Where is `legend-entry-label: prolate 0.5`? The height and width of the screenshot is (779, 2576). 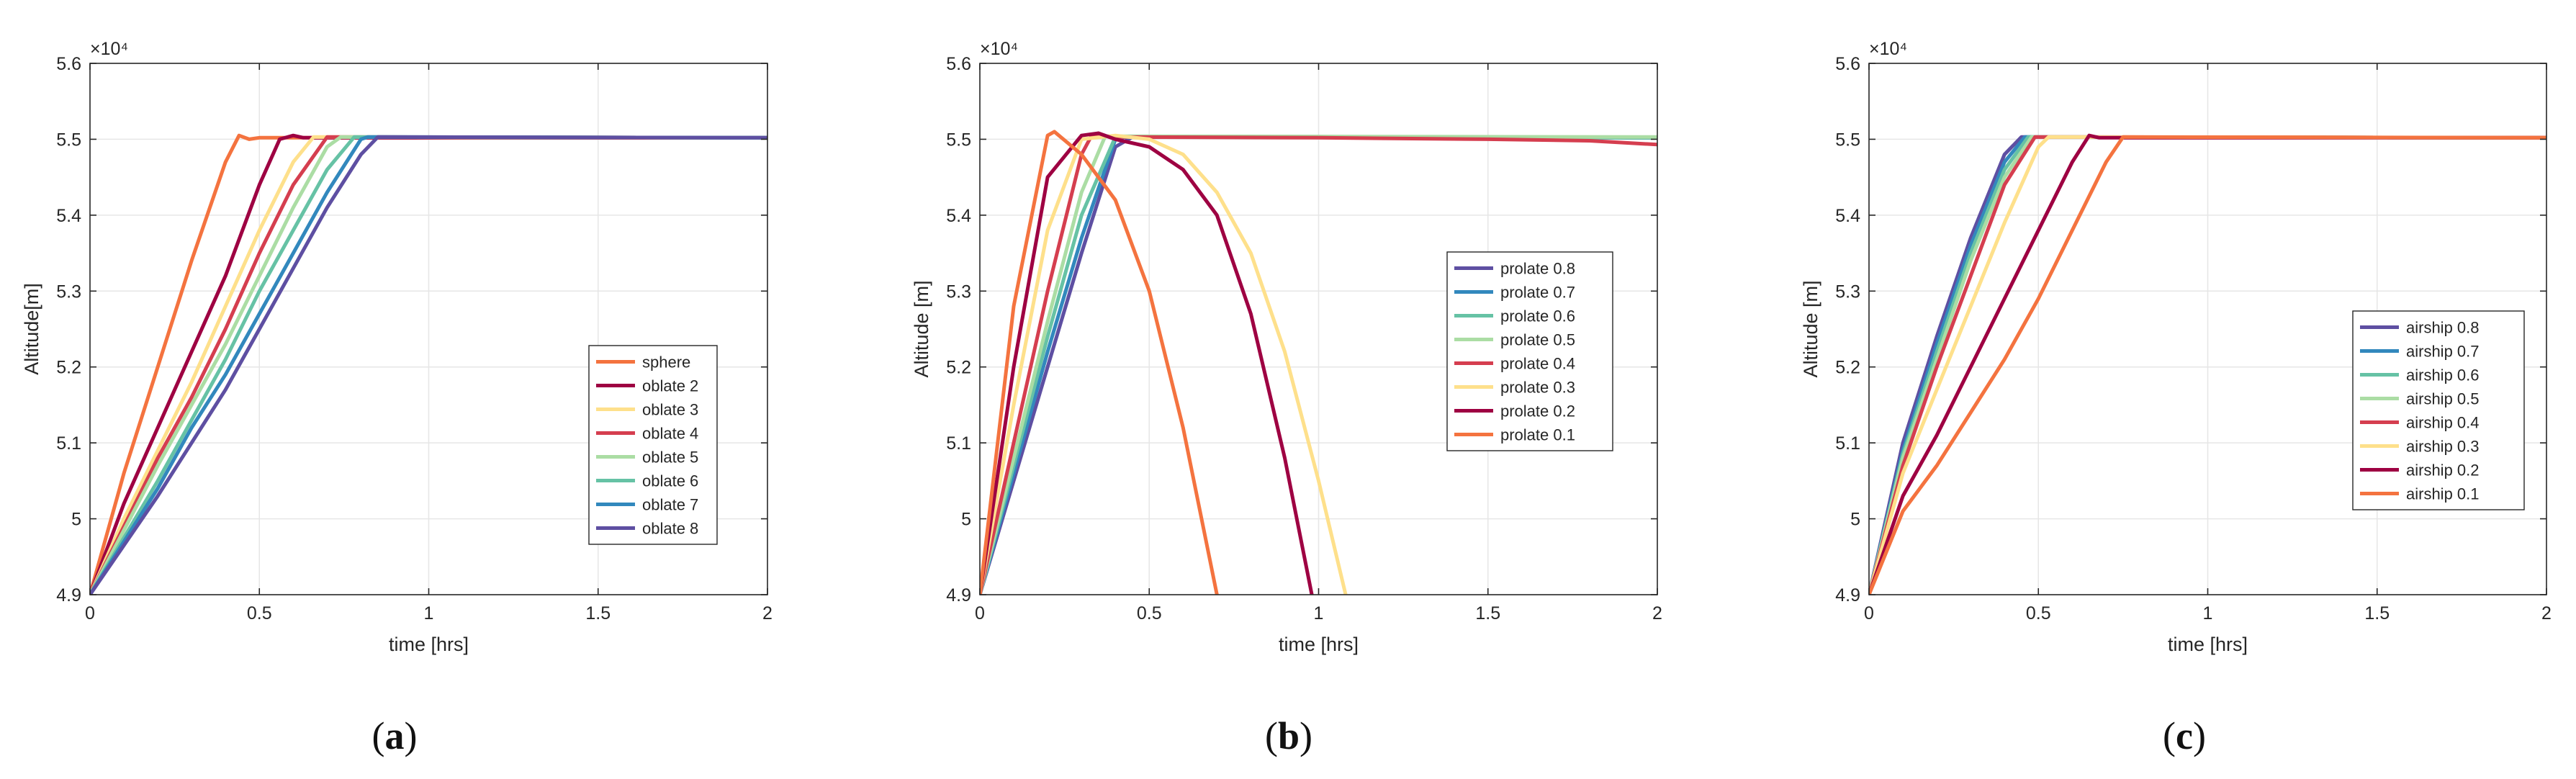
legend-entry-label: prolate 0.5 is located at coordinates (1537, 340).